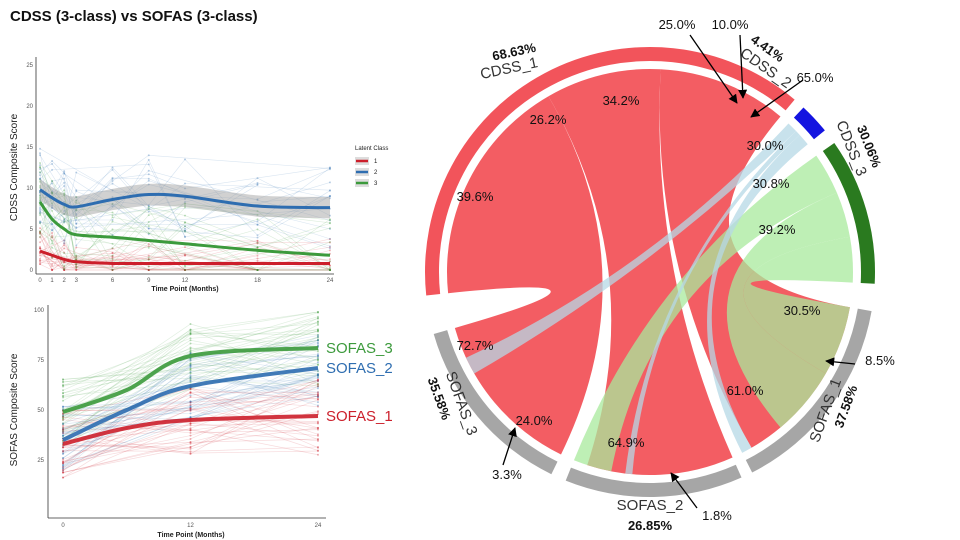  I want to click on callout-arrow, so click(509, 446).